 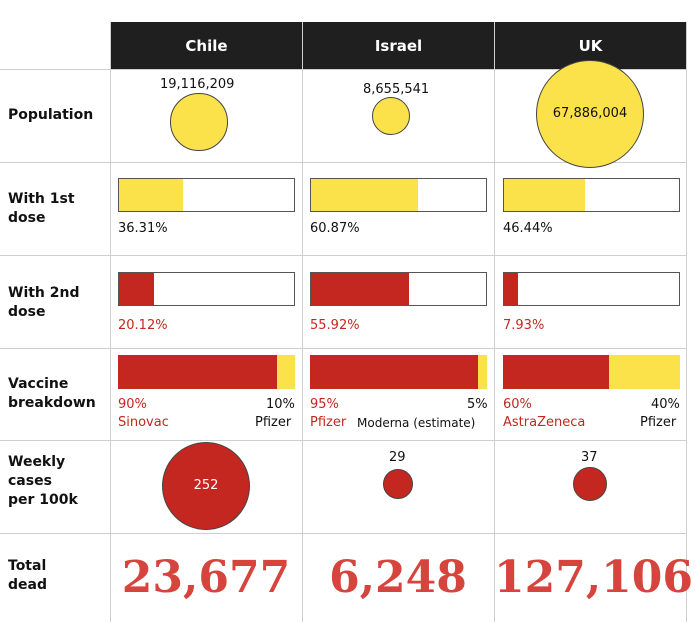 I want to click on second-dose-label-israel: 55.92%, so click(x=335, y=325).